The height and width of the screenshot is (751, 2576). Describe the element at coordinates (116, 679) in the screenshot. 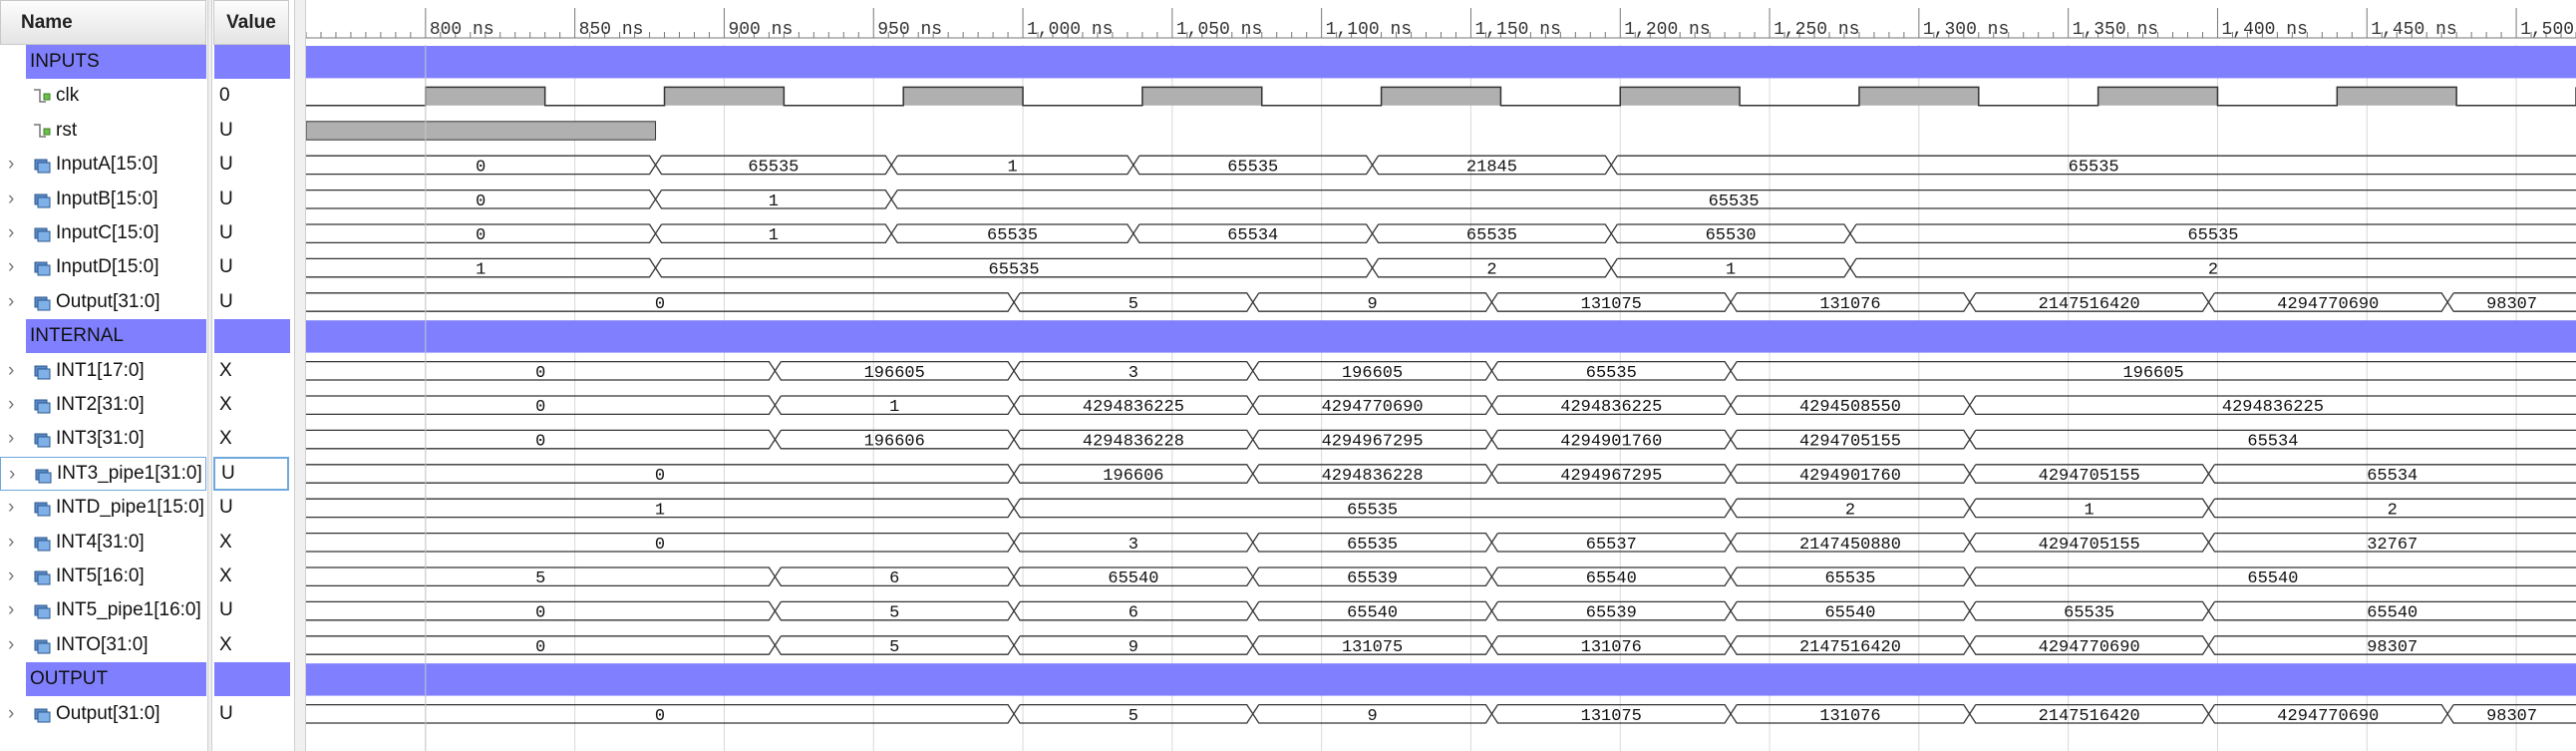

I see `group-row-output: OUTPUT` at that location.